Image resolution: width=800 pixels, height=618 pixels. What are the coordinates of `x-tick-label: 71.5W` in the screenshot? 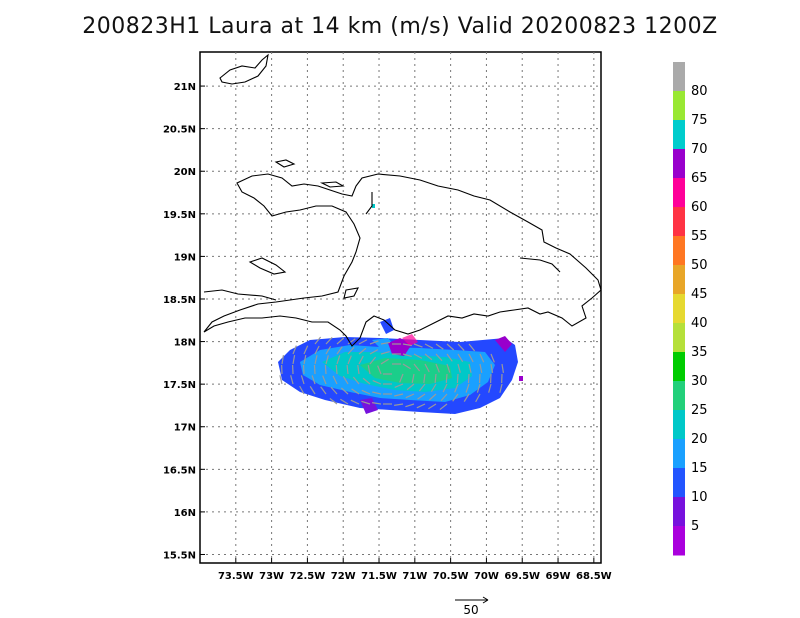 It's located at (379, 576).